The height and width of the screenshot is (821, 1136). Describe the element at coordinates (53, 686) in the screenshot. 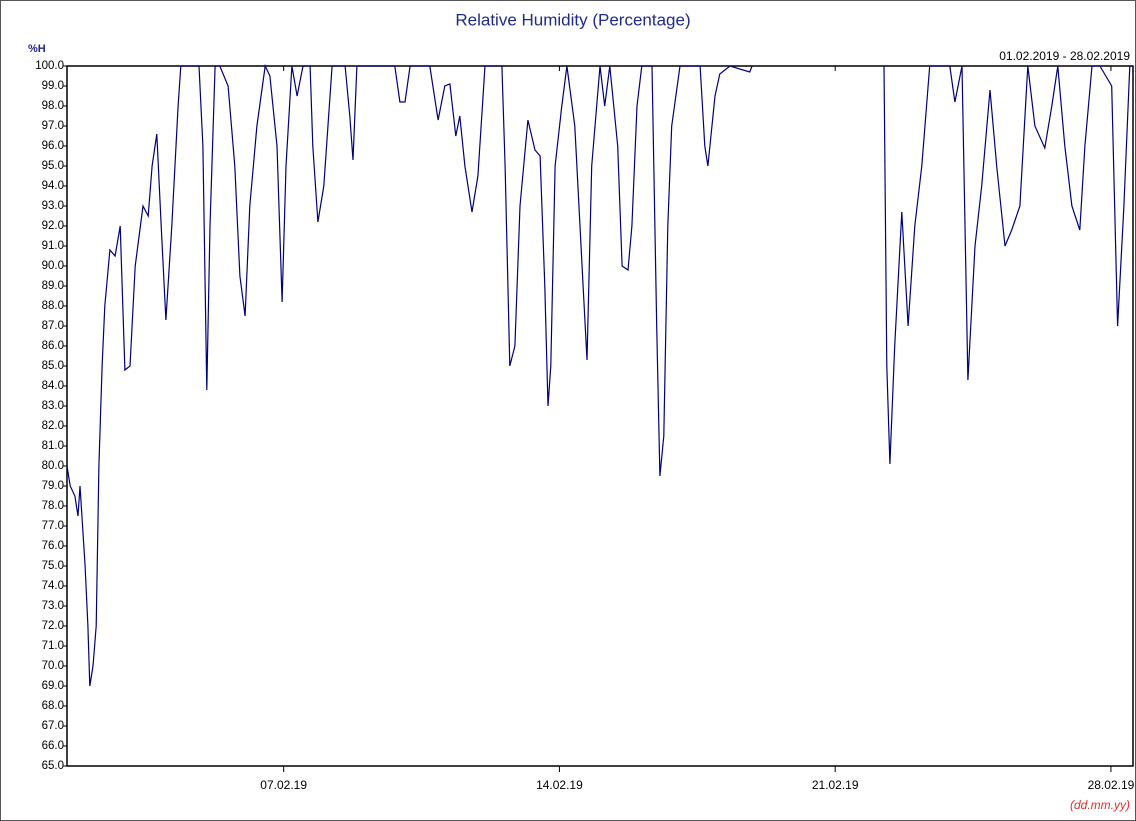

I see `y-tick-label: 69.0` at that location.